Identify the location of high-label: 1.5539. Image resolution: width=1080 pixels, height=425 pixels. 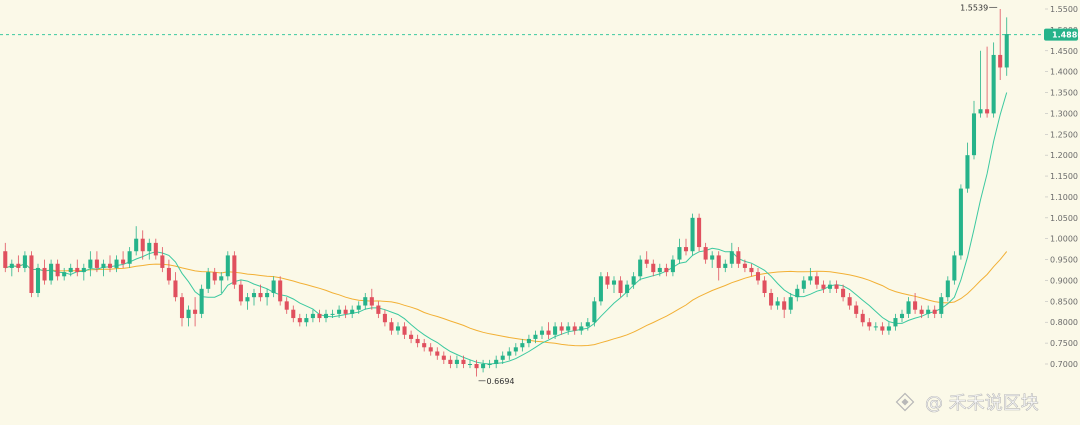
(974, 7).